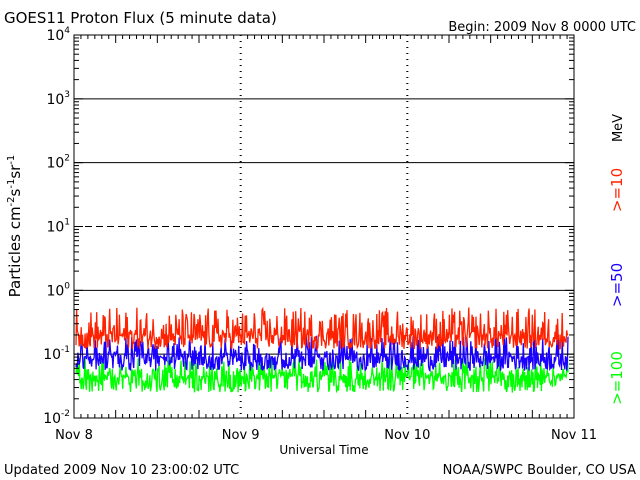  Describe the element at coordinates (539, 470) in the screenshot. I see `source-credit: NOAA/SWPC Boulder, CO USA` at that location.